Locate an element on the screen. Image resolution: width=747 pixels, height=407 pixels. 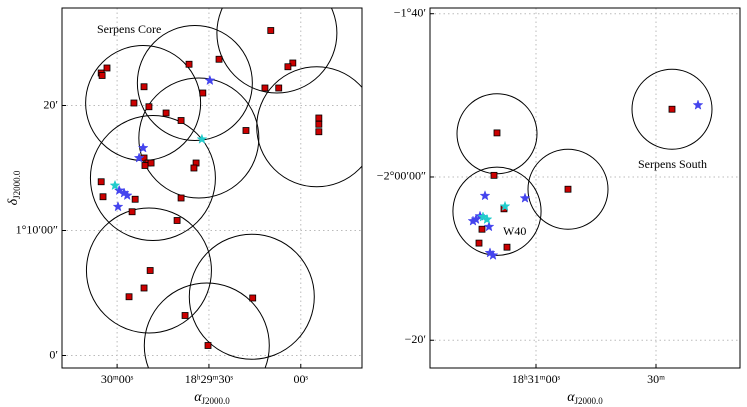
y-axis-label: δJ2000.0 is located at coordinates (14, 187).